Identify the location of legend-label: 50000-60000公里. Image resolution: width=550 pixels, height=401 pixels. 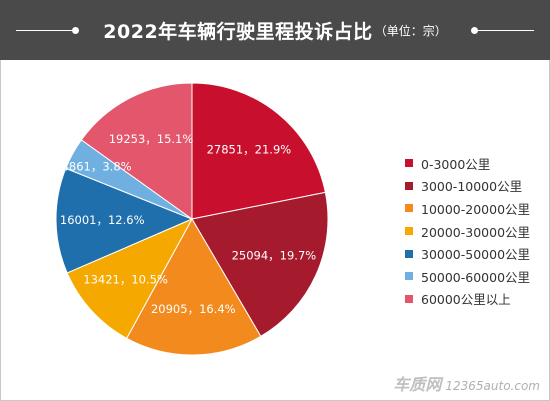
(476, 277).